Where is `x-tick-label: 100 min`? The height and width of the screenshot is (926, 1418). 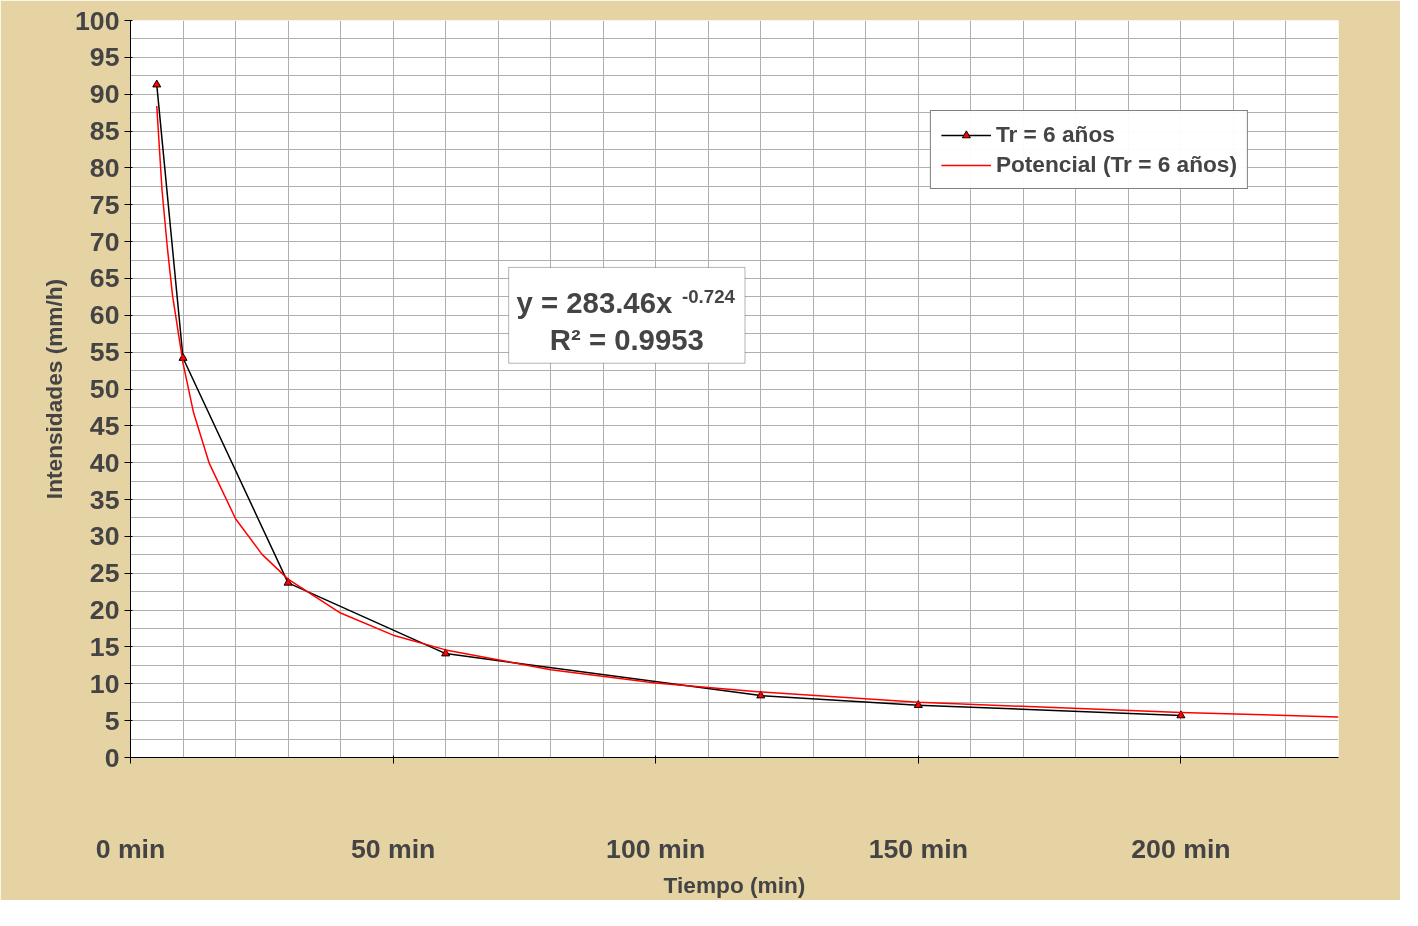
x-tick-label: 100 min is located at coordinates (656, 848).